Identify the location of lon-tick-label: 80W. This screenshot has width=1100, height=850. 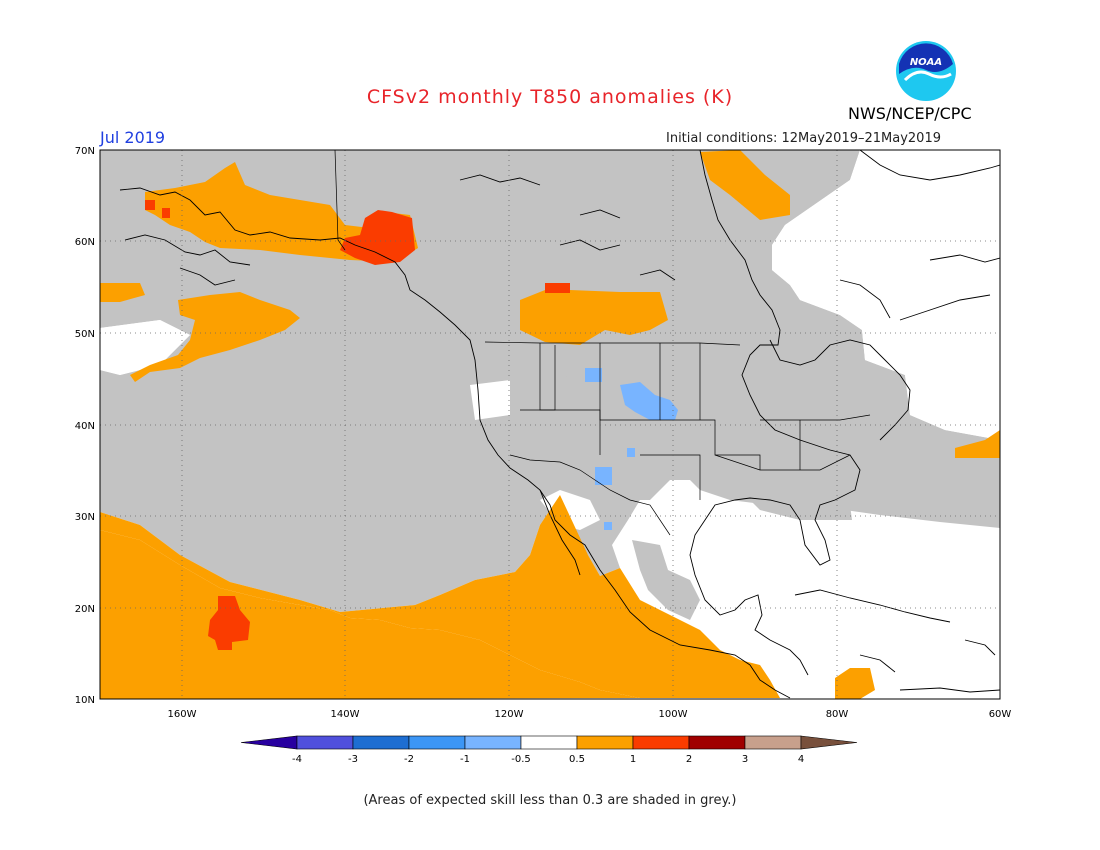
(837, 714).